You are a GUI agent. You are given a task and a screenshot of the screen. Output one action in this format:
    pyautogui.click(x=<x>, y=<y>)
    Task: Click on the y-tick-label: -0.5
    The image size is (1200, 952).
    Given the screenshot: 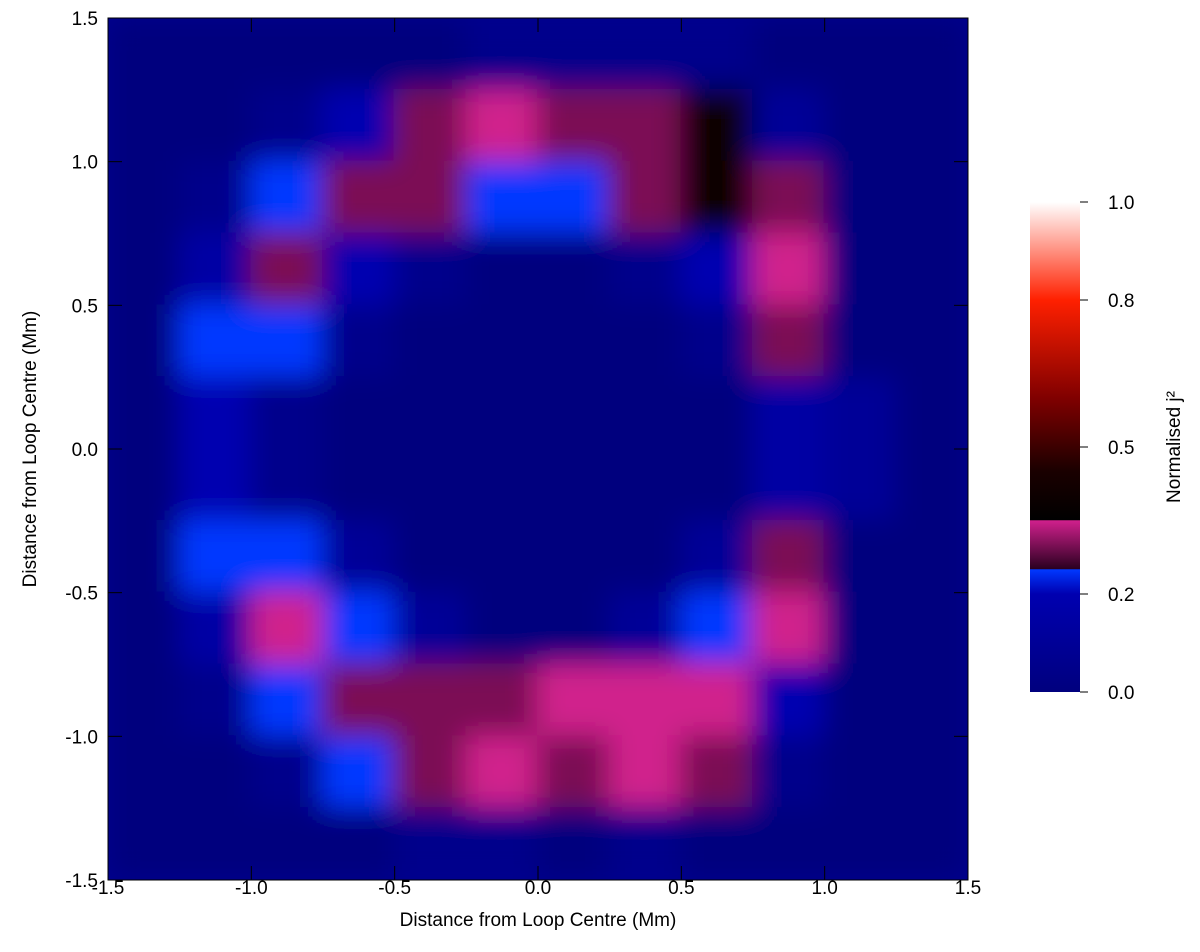 What is the action you would take?
    pyautogui.click(x=81, y=594)
    